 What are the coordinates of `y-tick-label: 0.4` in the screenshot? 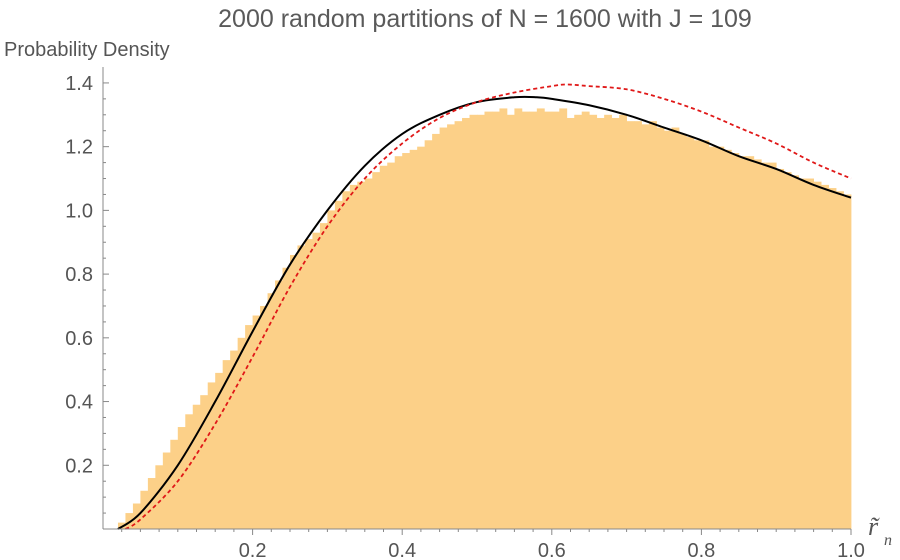 It's located at (79, 403).